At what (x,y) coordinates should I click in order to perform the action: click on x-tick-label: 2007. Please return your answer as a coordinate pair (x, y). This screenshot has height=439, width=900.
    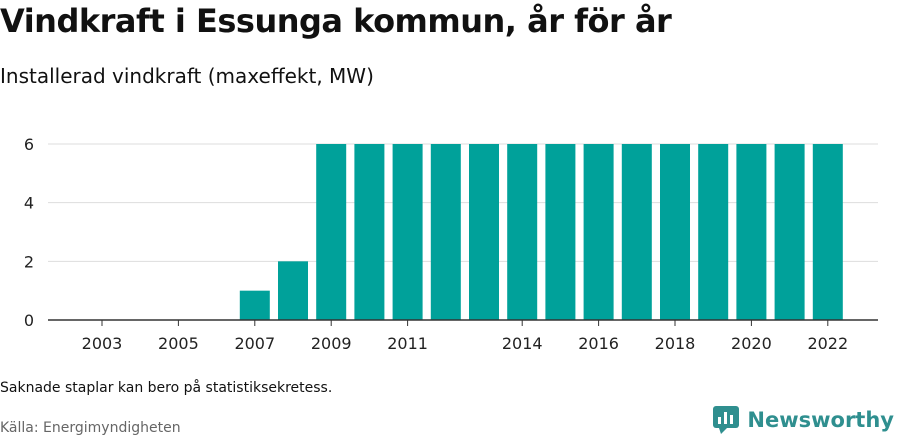
    Looking at the image, I should click on (254, 343).